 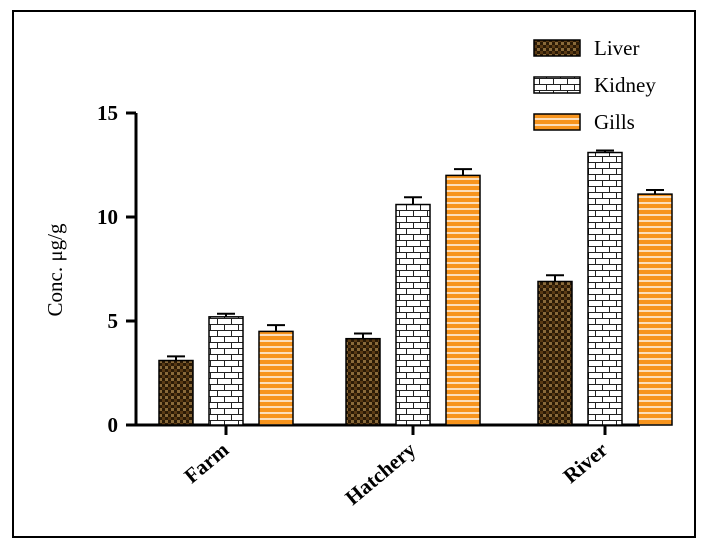 I want to click on bar-kidney-river, so click(x=605, y=288).